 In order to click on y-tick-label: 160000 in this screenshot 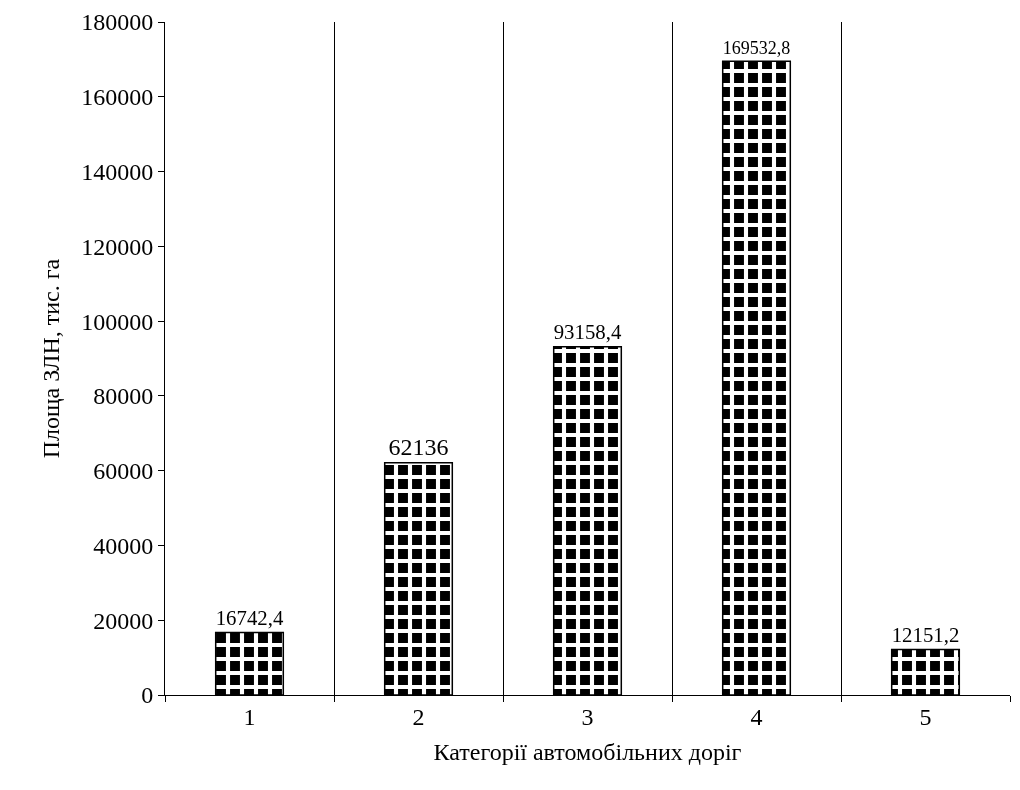, I will do `click(117, 97)`.